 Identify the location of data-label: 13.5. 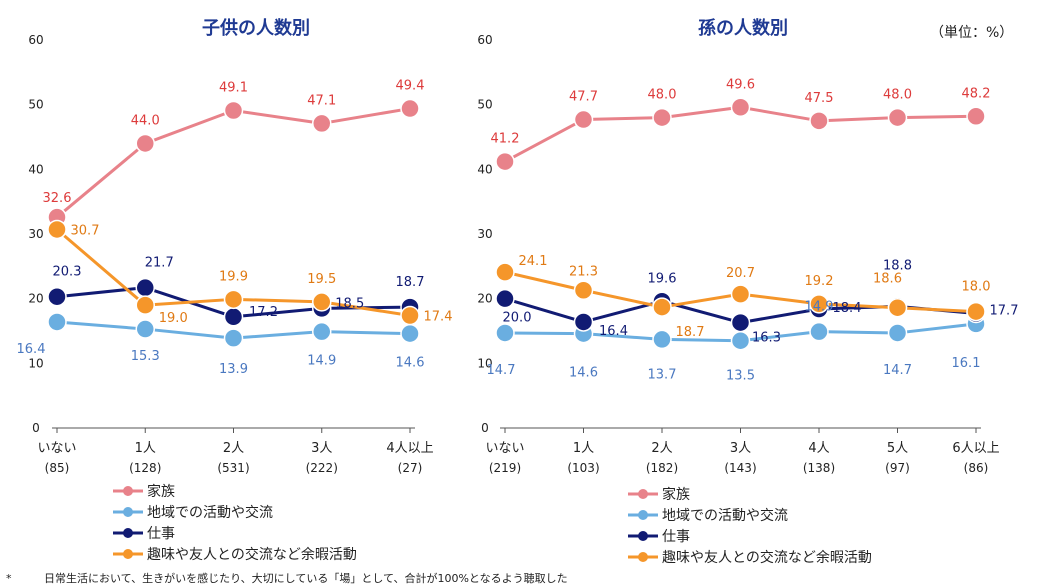
(740, 376).